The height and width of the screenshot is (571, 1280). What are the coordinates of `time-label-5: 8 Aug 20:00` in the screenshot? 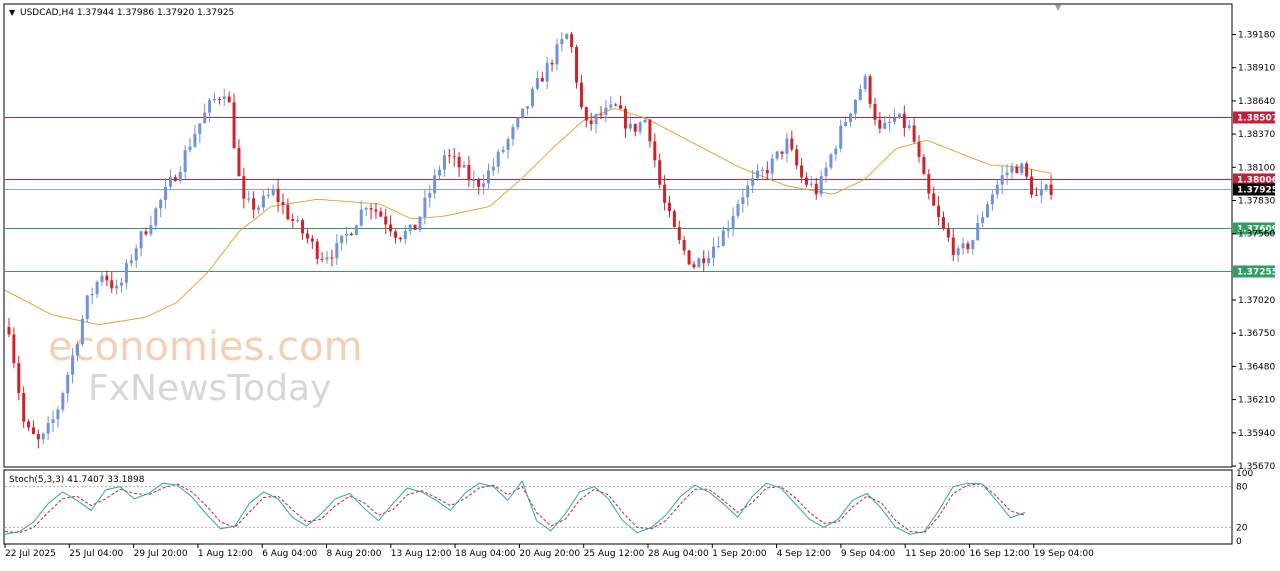 It's located at (354, 554).